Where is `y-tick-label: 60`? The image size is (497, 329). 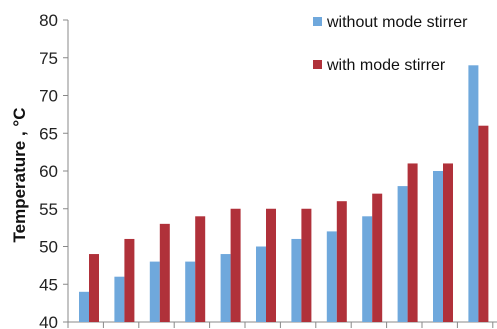 y-tick-label: 60 is located at coordinates (48, 171).